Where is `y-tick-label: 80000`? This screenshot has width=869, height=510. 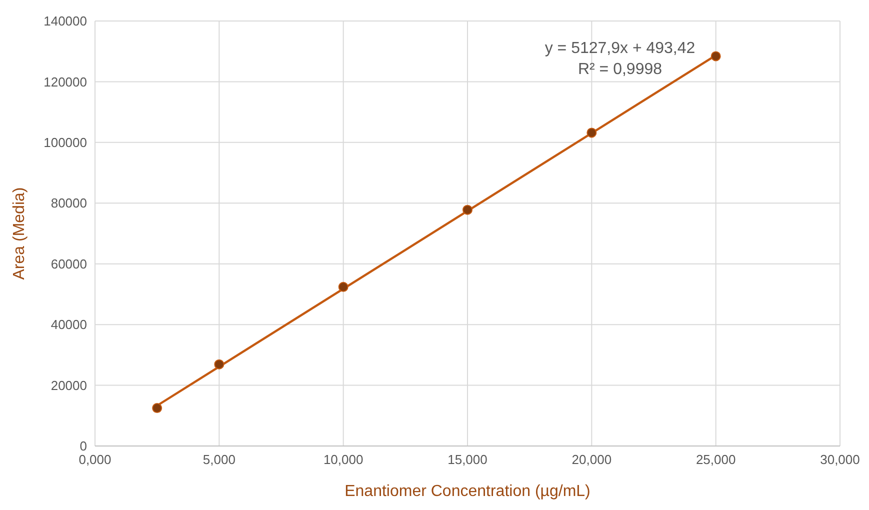 y-tick-label: 80000 is located at coordinates (68, 203).